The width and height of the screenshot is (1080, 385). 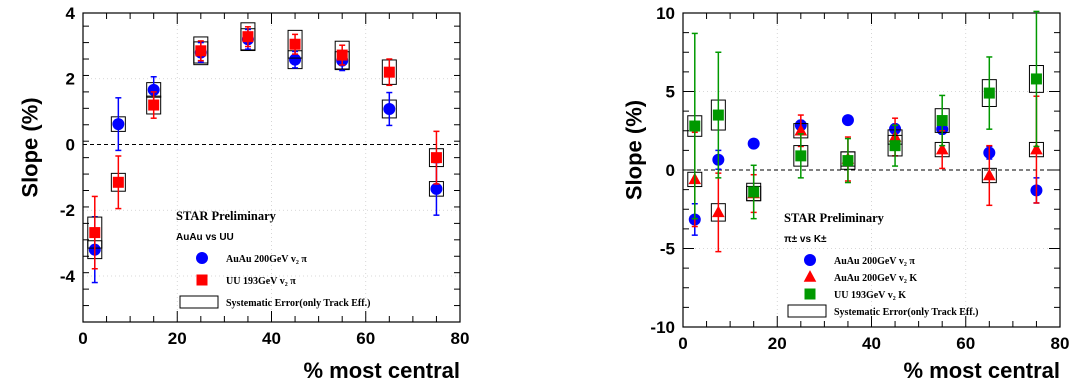 I want to click on y-tick-label: 2, so click(x=70, y=79).